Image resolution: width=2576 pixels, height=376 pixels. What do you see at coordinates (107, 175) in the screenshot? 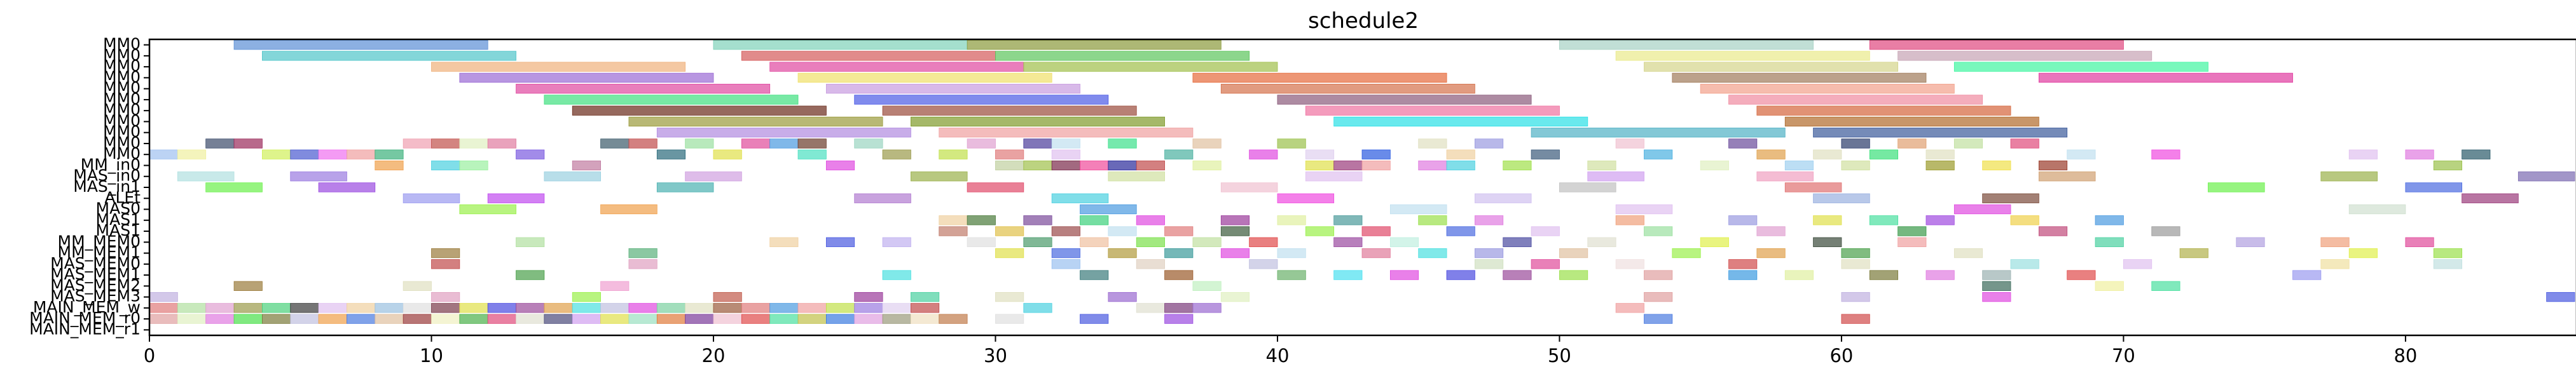
I see `y-tick-label: MAS_in0` at bounding box center [107, 175].